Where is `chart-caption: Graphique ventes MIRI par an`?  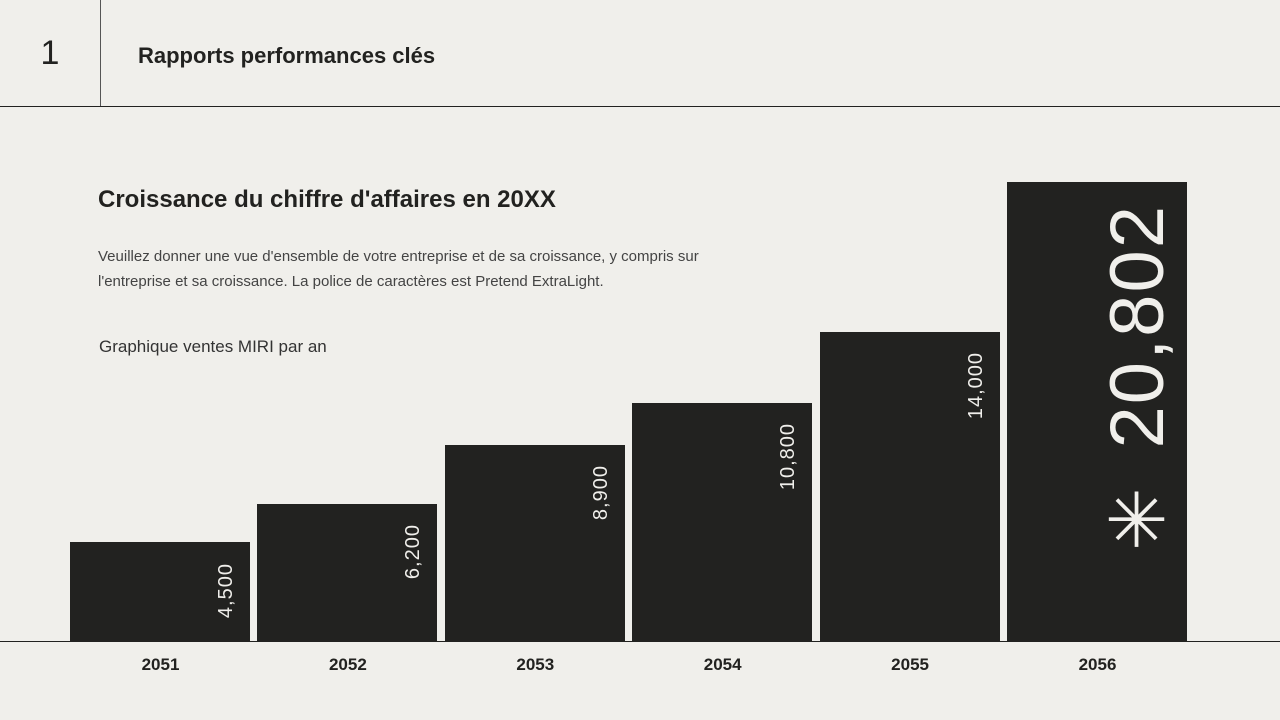 chart-caption: Graphique ventes MIRI par an is located at coordinates (213, 346).